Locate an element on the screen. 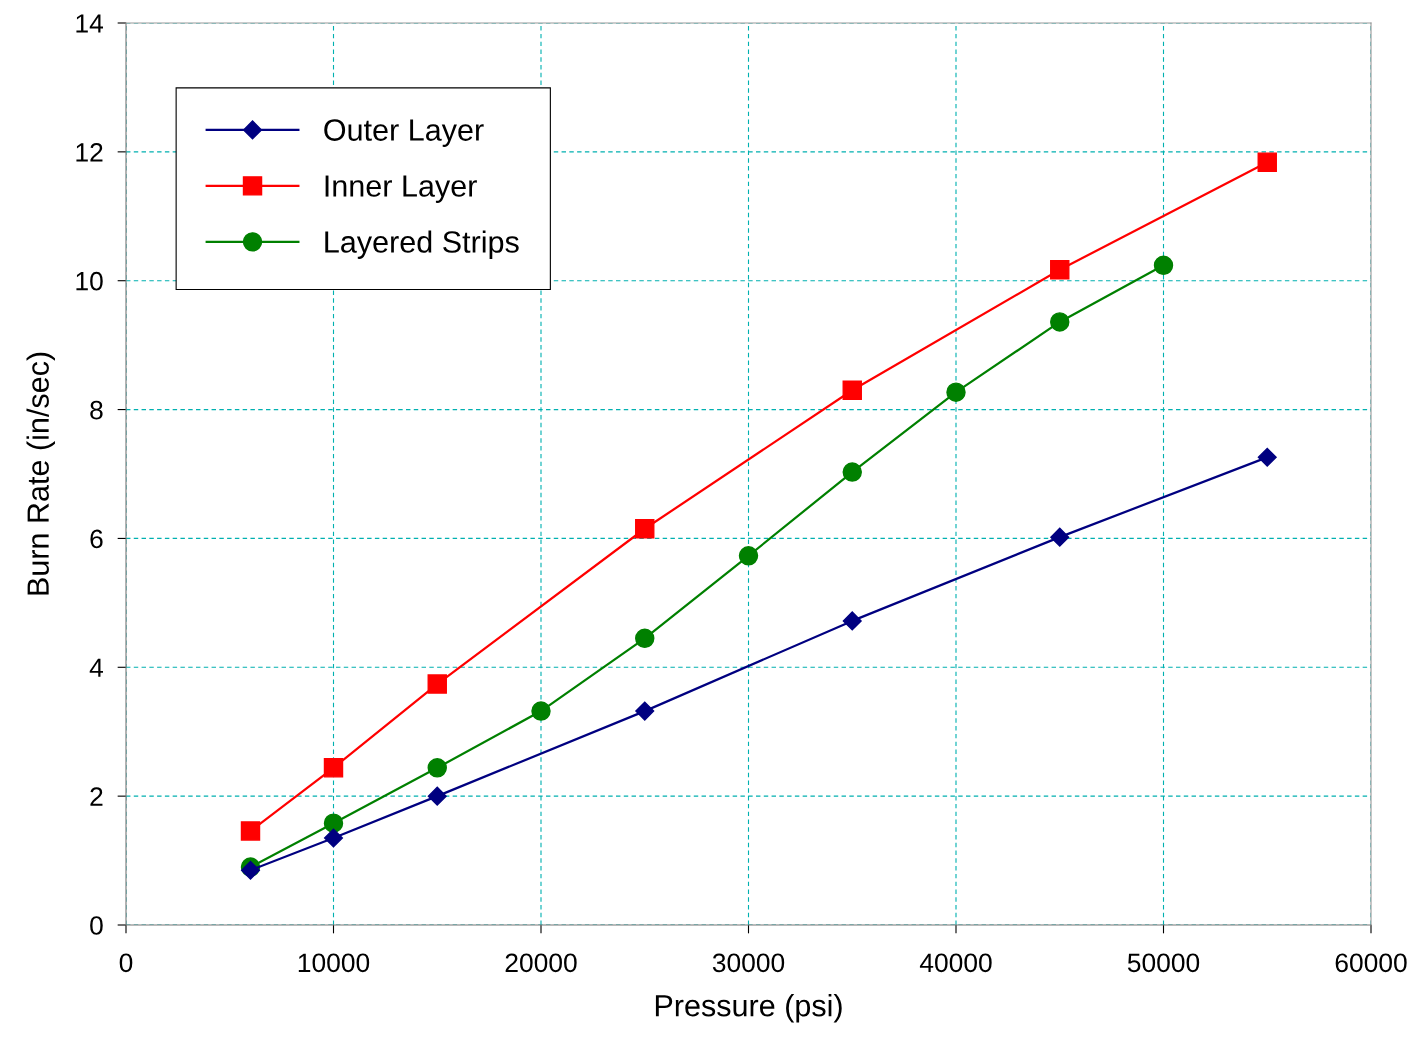 The image size is (1422, 1055). legend-label: Layered Strips is located at coordinates (422, 244).